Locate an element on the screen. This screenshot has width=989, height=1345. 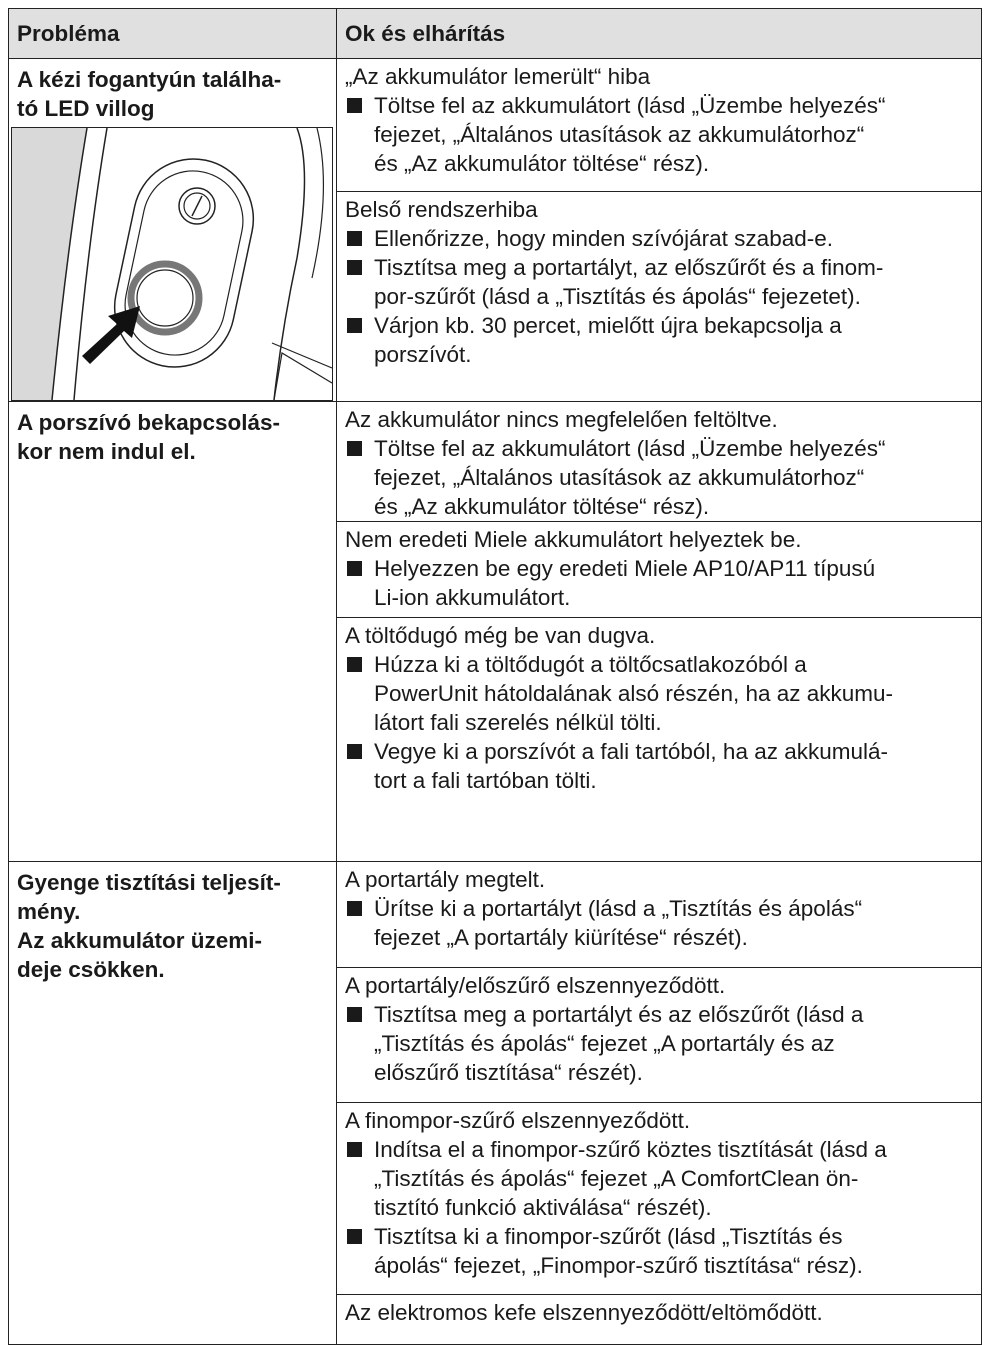
cause-text: Belső rendszerhiba is located at coordinates (441, 210).